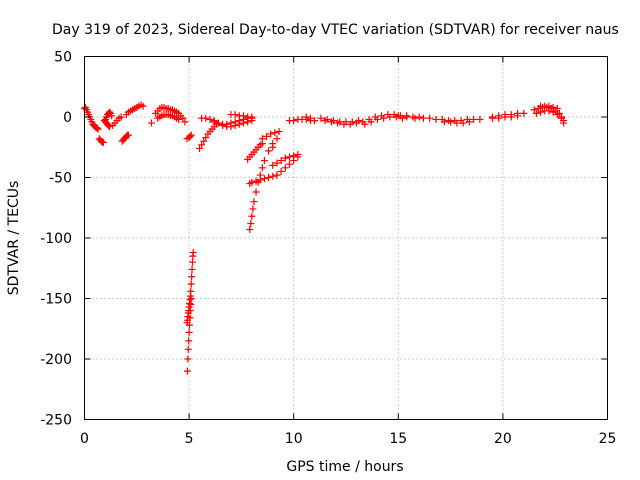 The image size is (640, 480). I want to click on series-s23, so click(287, 166).